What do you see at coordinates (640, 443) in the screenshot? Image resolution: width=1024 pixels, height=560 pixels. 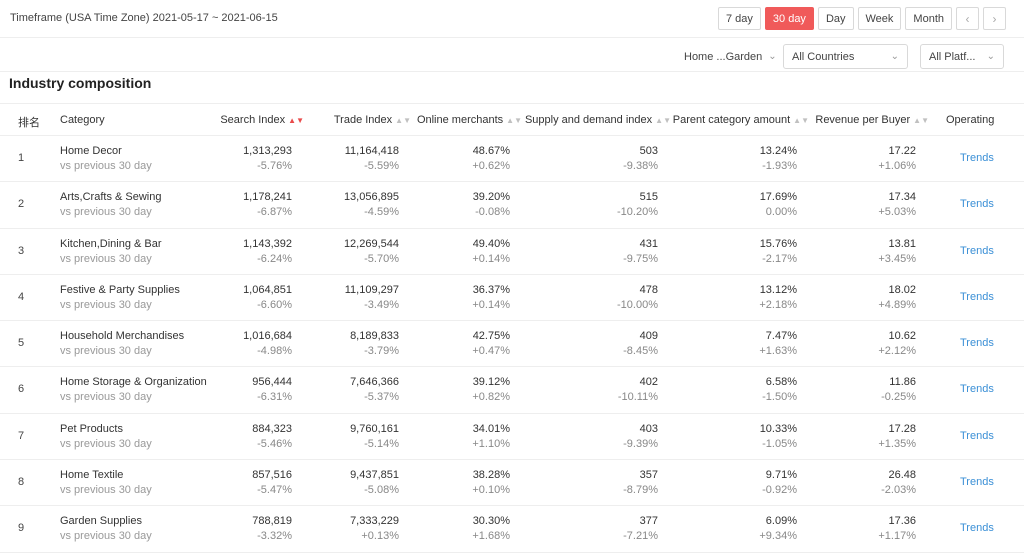 I see `row-supply-change: -9.39%` at bounding box center [640, 443].